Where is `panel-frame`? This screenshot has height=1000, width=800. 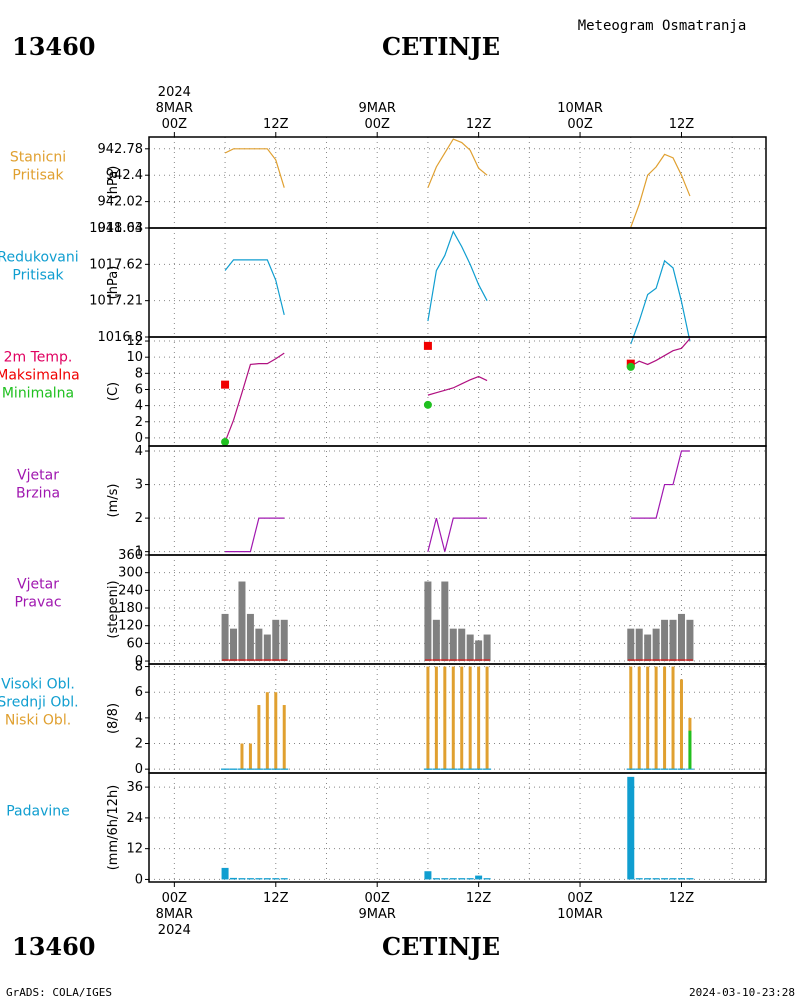
panel-frame is located at coordinates (457, 500).